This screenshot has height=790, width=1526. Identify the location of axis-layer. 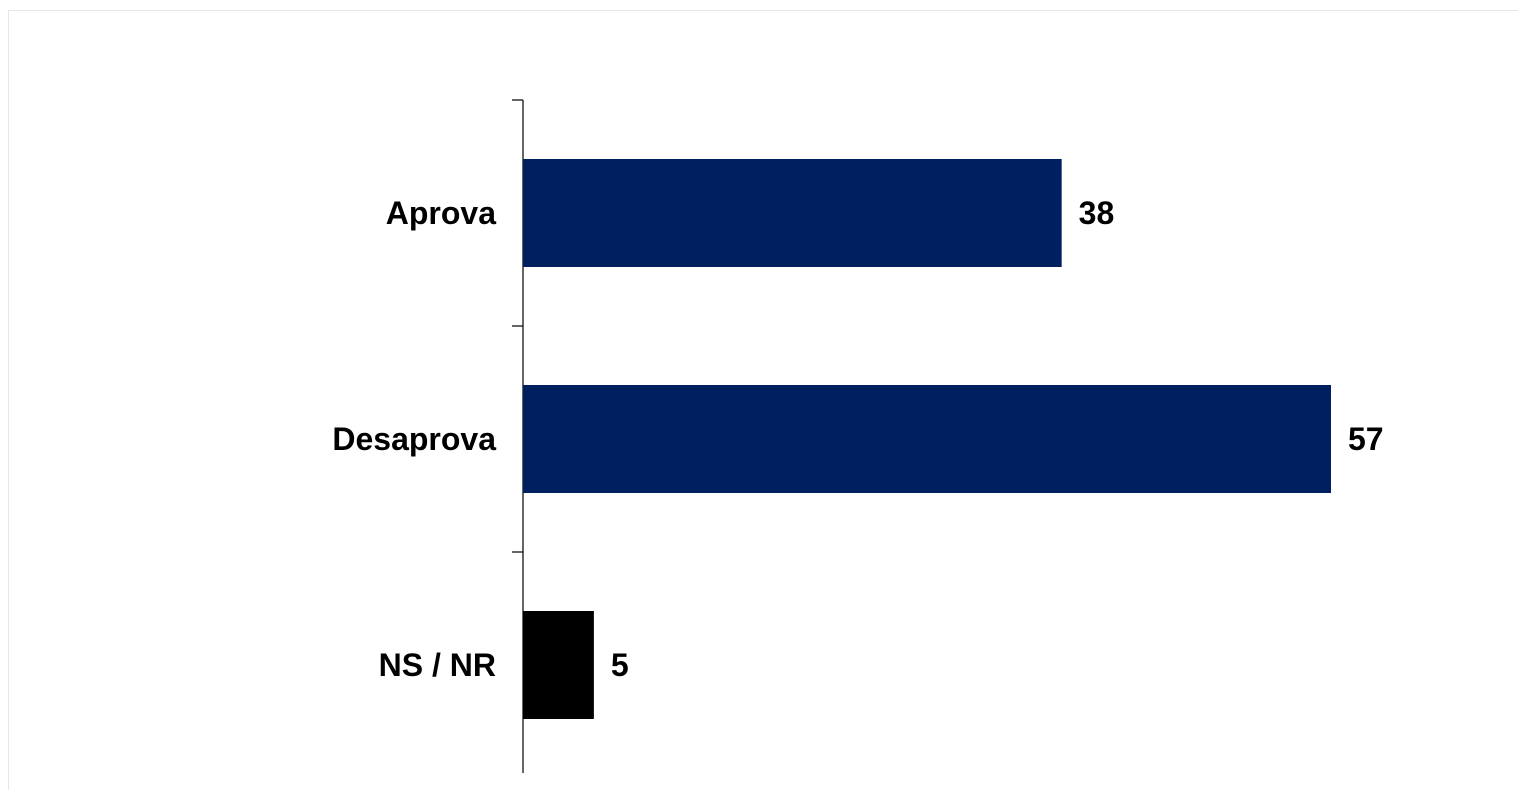
(518, 436).